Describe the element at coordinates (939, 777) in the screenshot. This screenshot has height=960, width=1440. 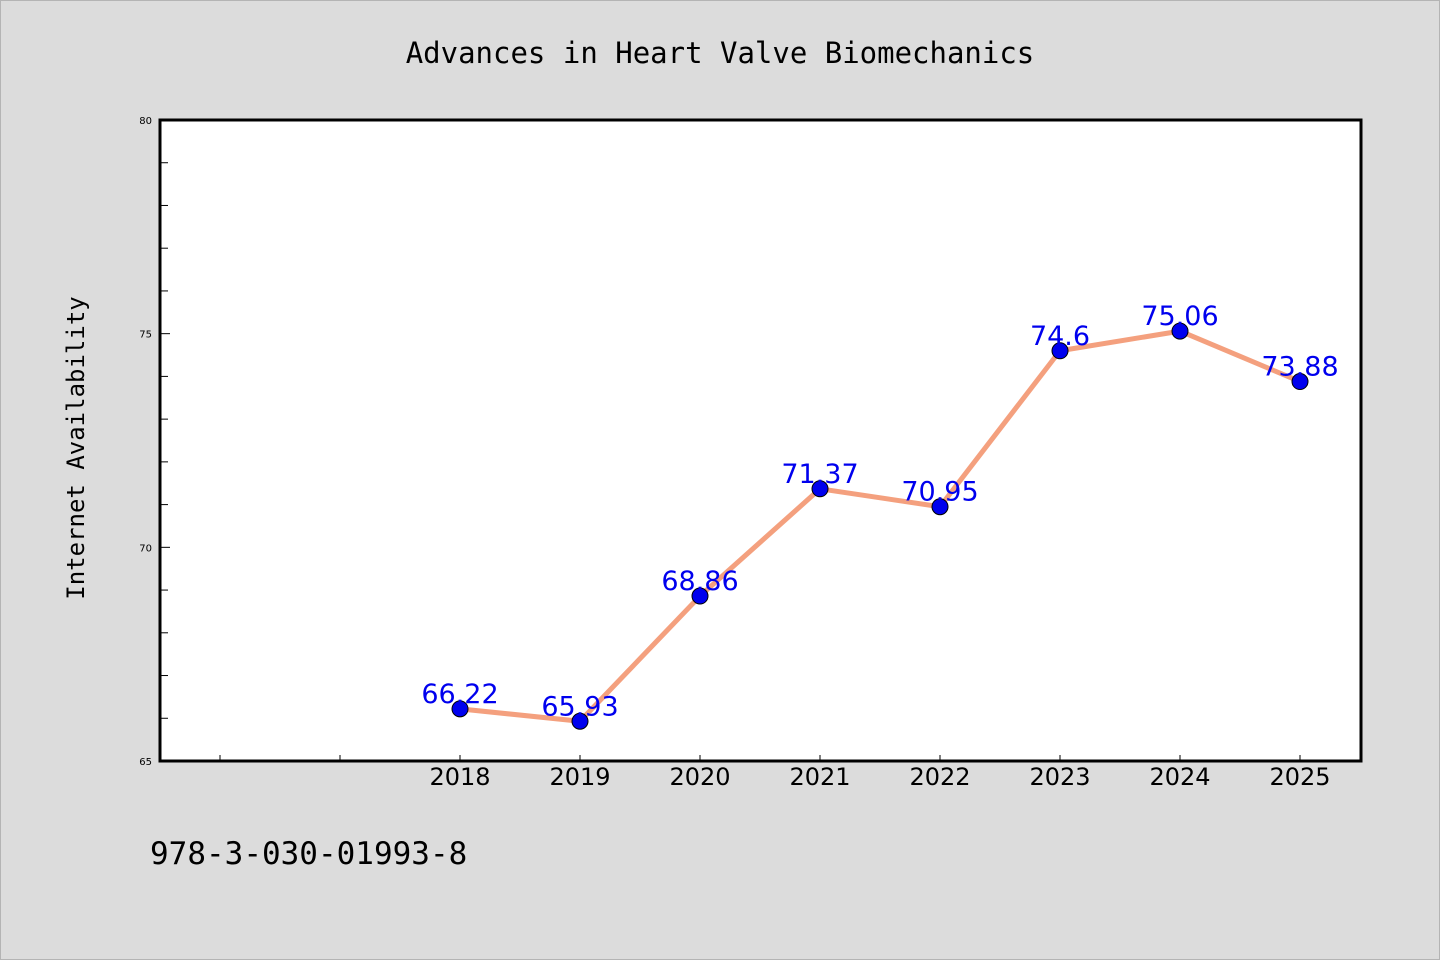
I see `x-tick-label: 2022` at that location.